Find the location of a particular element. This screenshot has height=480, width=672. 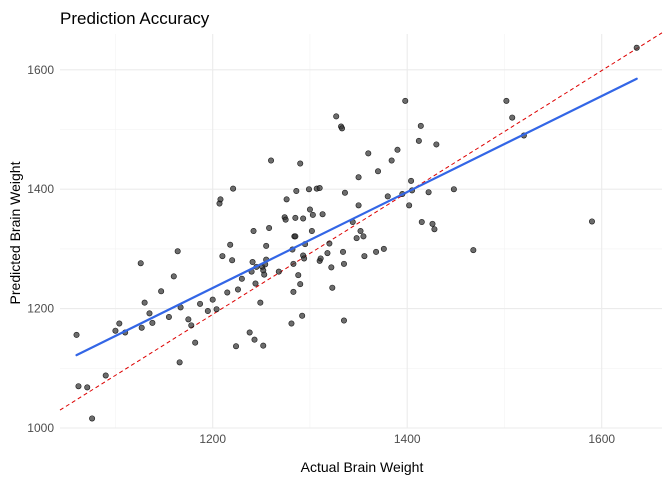

y-axis-title: Predicted Brain Weight is located at coordinates (15, 232).